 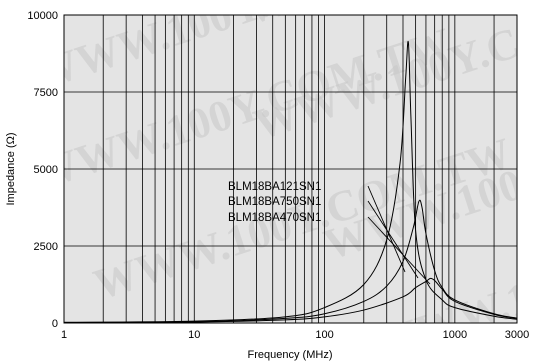 What do you see at coordinates (55, 324) in the screenshot?
I see `y-tick-label: 0` at bounding box center [55, 324].